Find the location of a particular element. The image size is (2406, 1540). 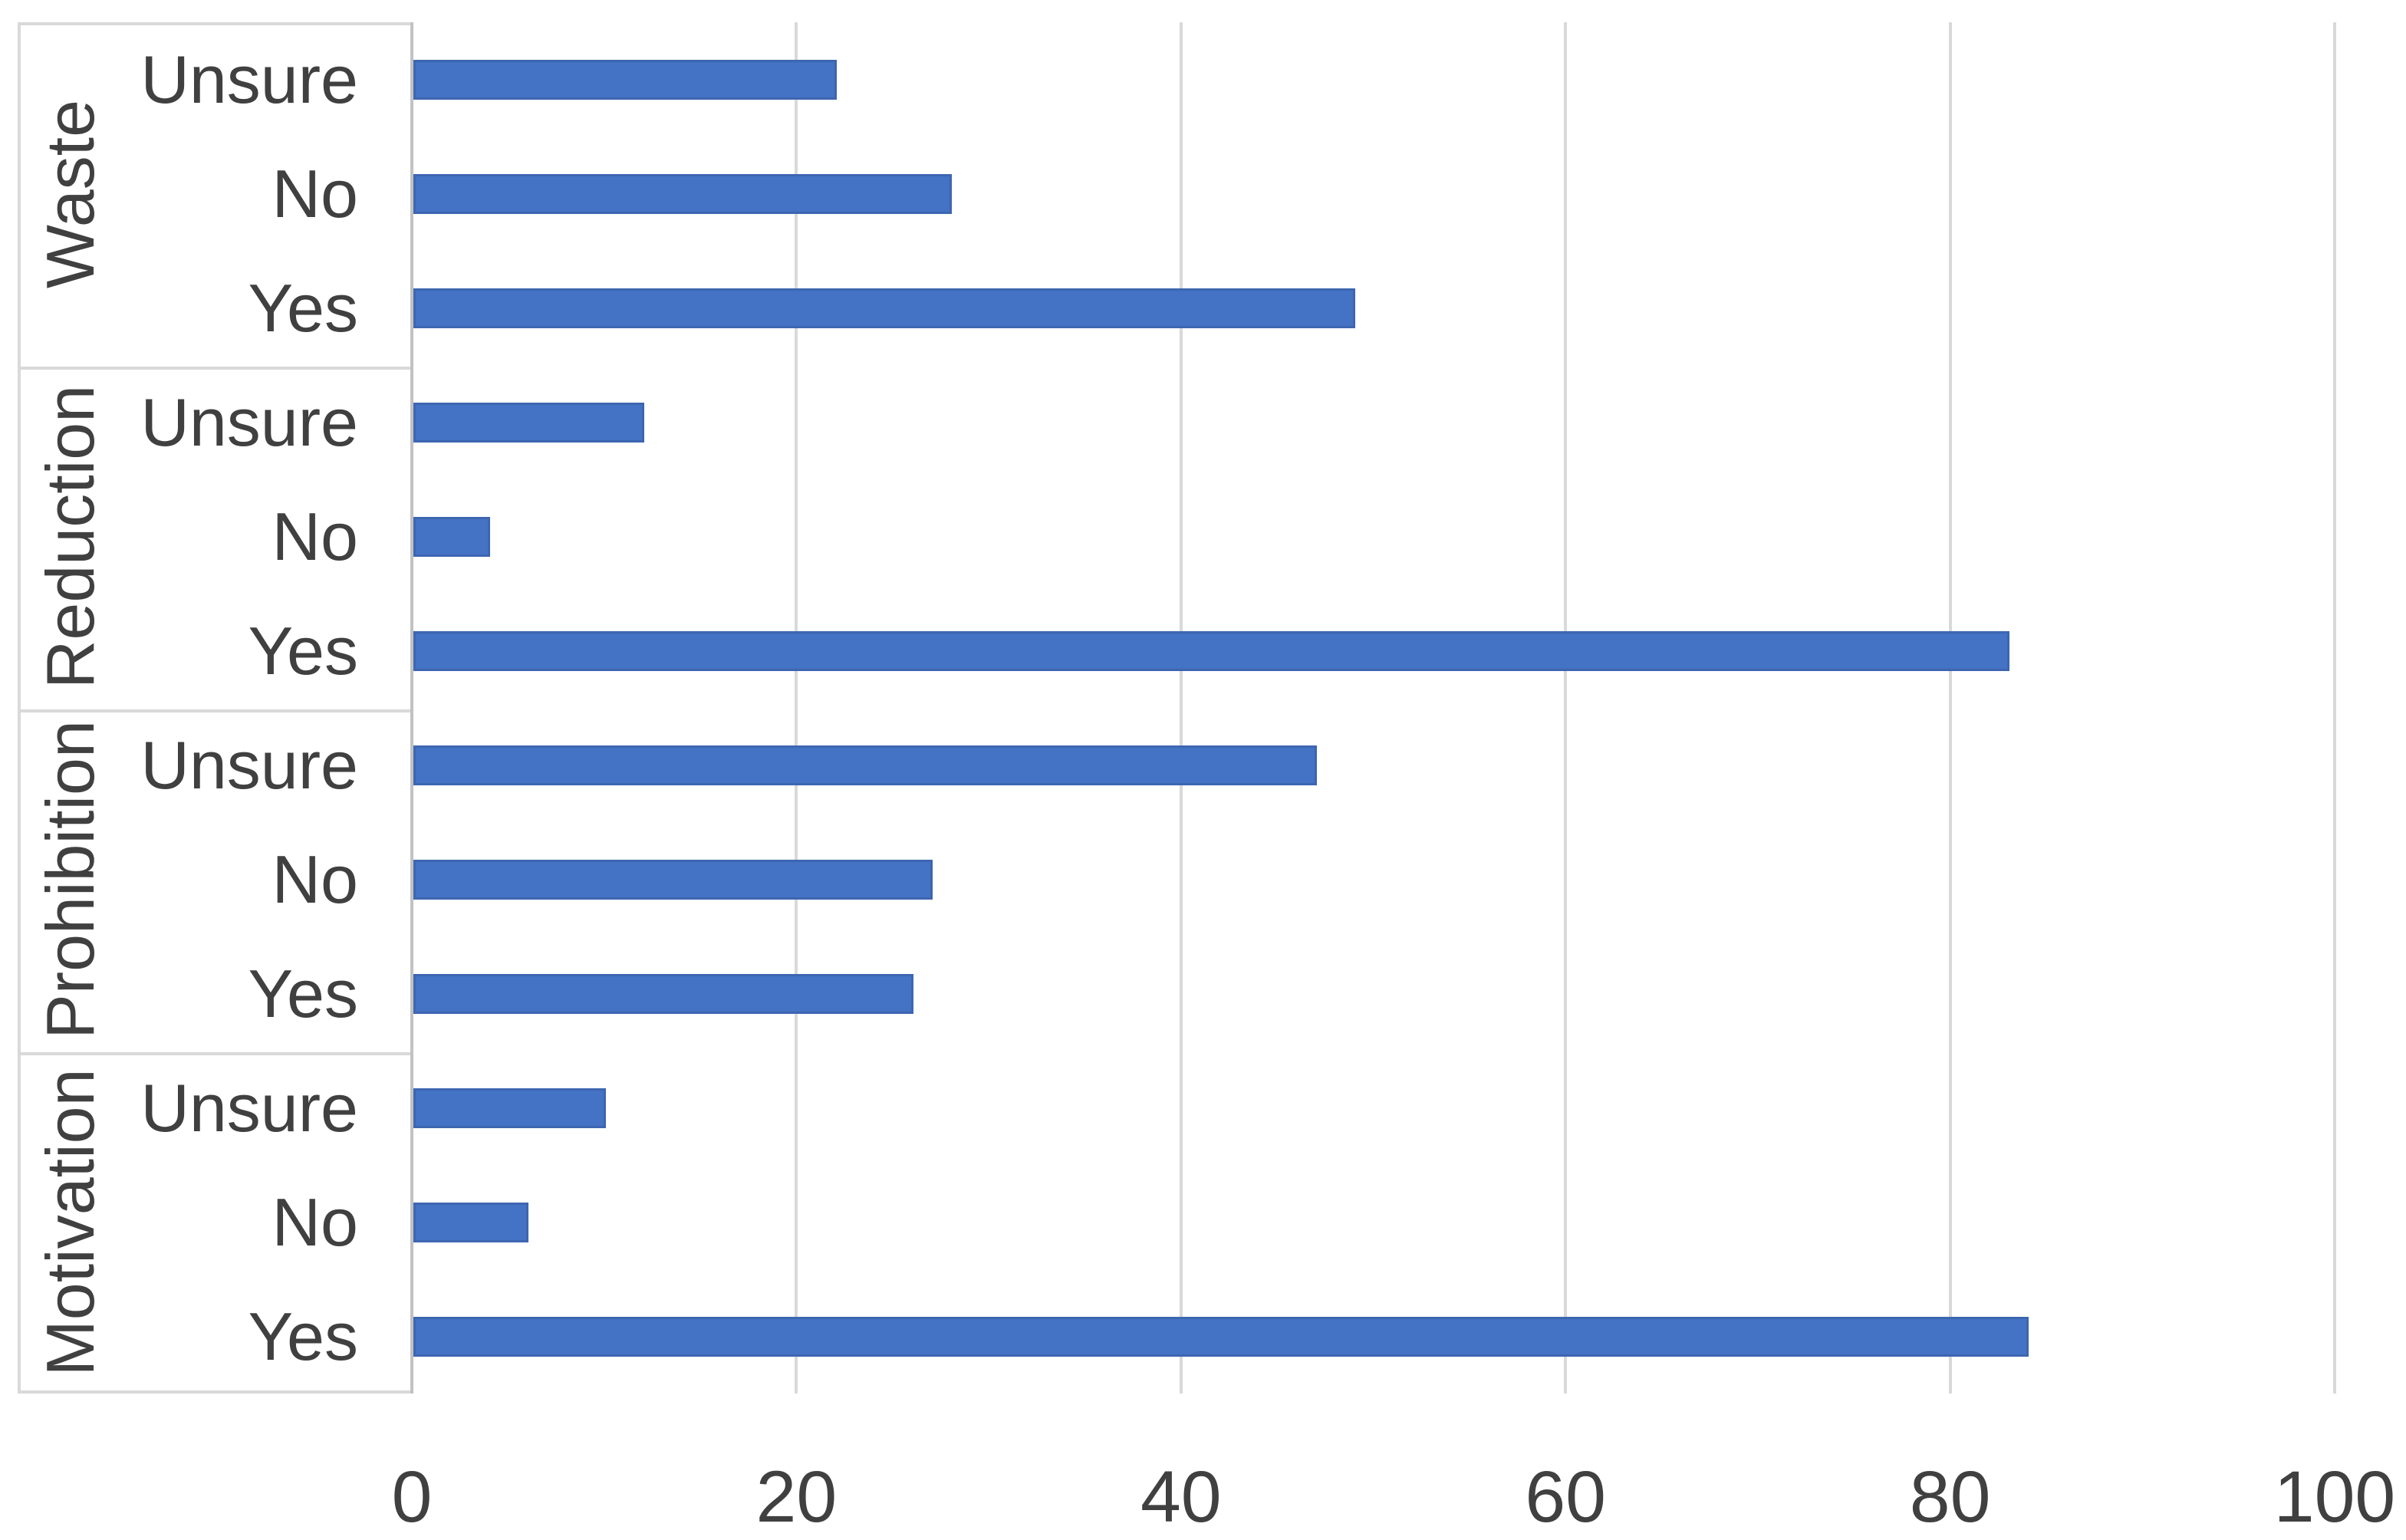

x-axis-label-0: 0 is located at coordinates (412, 1497).